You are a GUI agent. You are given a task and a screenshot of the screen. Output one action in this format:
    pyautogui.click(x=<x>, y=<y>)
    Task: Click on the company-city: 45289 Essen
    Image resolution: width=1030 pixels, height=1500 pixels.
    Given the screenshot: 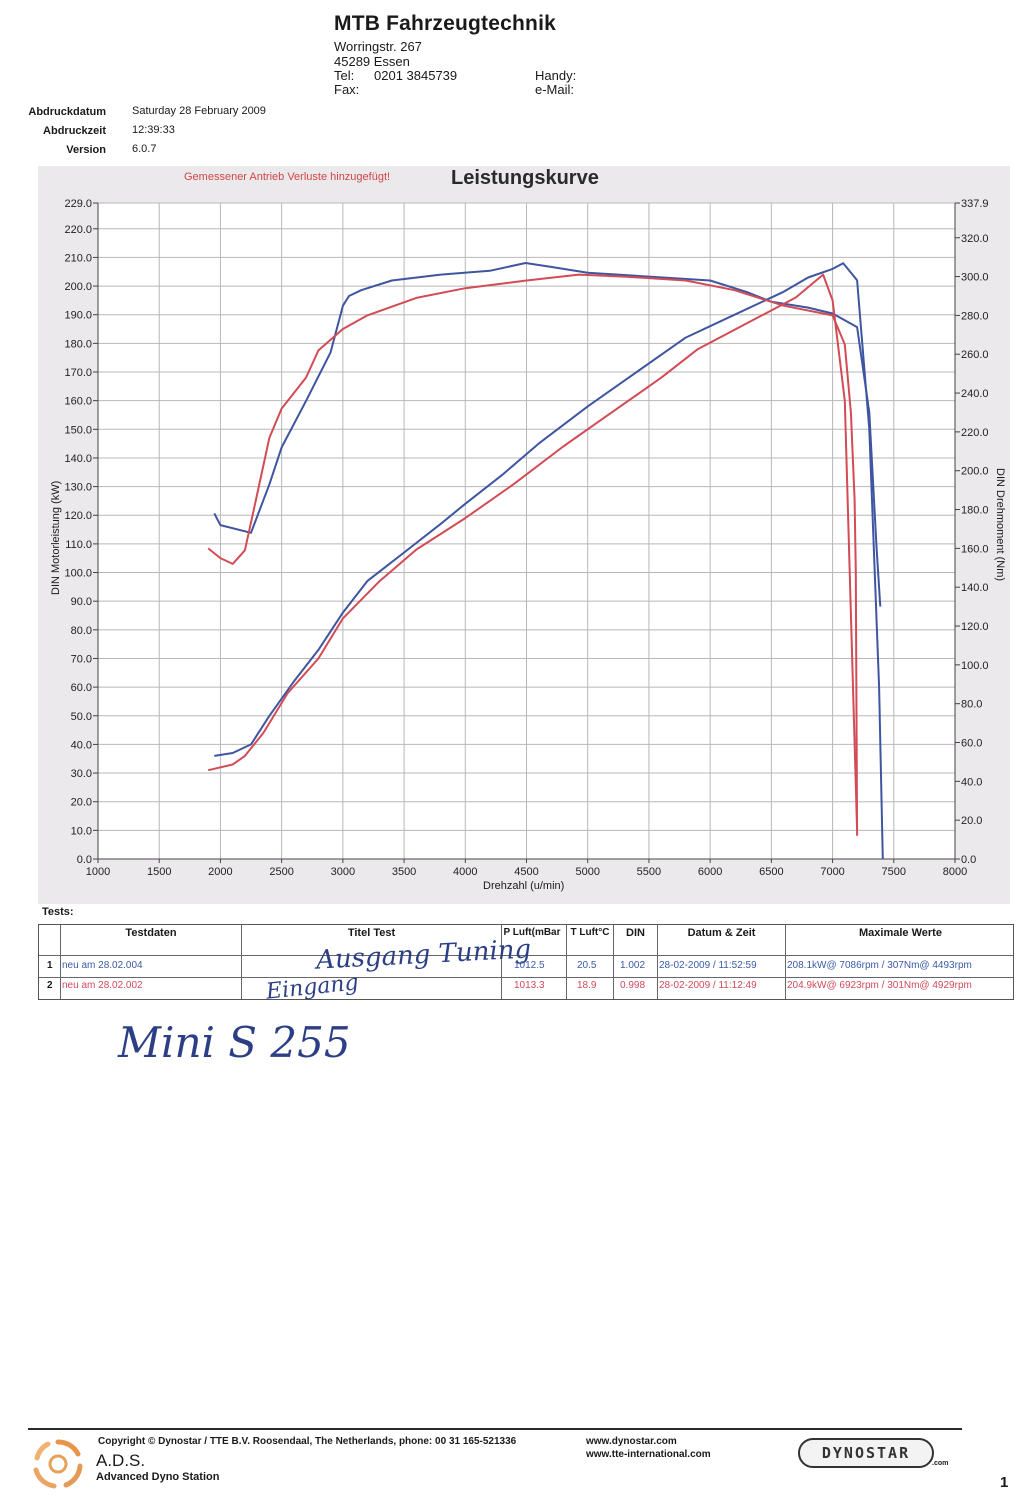 What is the action you would take?
    pyautogui.click(x=372, y=61)
    